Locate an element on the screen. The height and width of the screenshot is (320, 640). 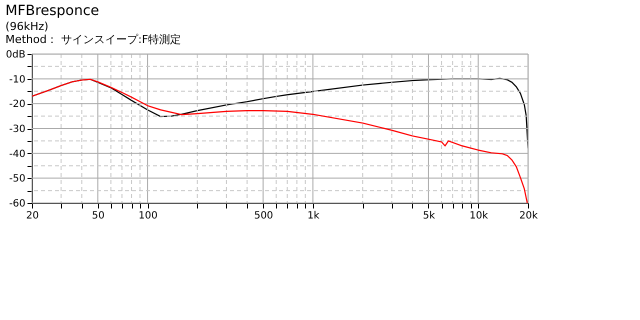
x-tick-label: 1k is located at coordinates (313, 216).